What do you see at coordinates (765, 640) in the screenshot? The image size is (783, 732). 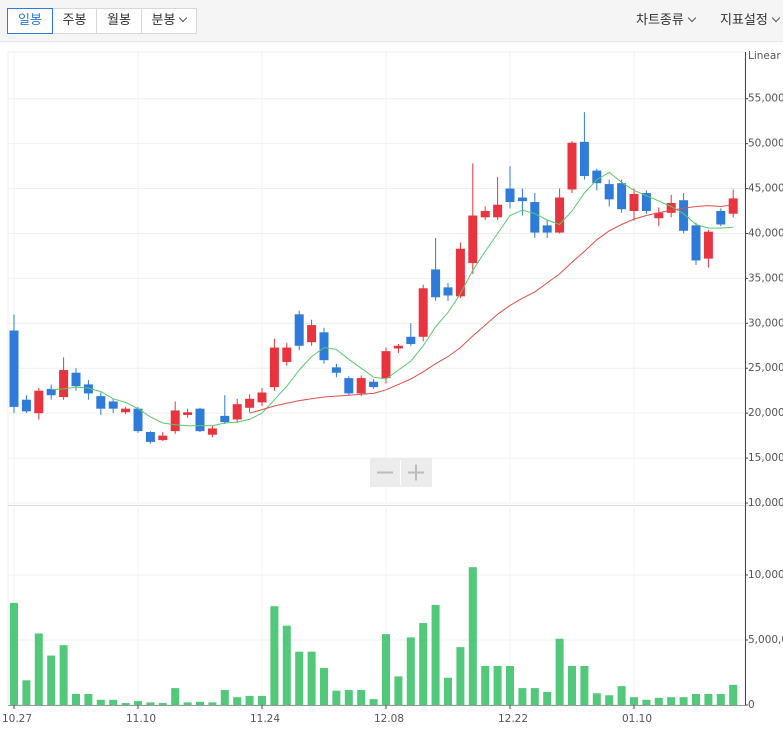 I see `volume-tick-label: 5,000,000` at bounding box center [765, 640].